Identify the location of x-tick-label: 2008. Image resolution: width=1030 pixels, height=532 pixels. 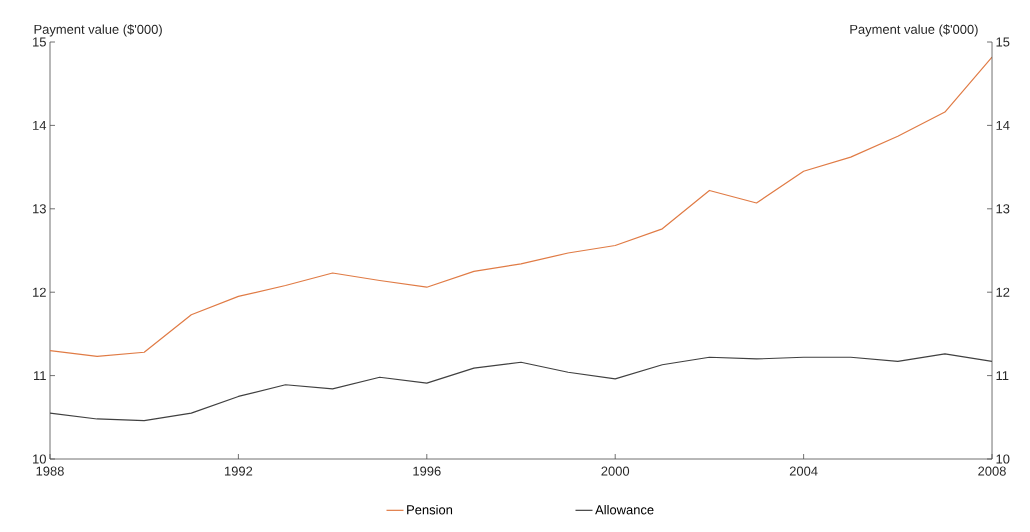
(992, 471).